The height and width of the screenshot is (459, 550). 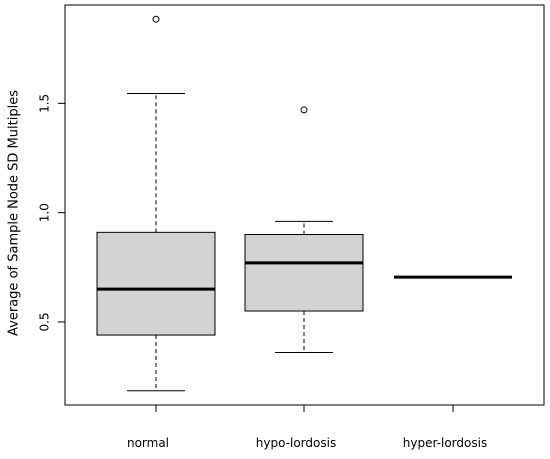 What do you see at coordinates (296, 443) in the screenshot?
I see `x-tick-label: hypo-lordosis` at bounding box center [296, 443].